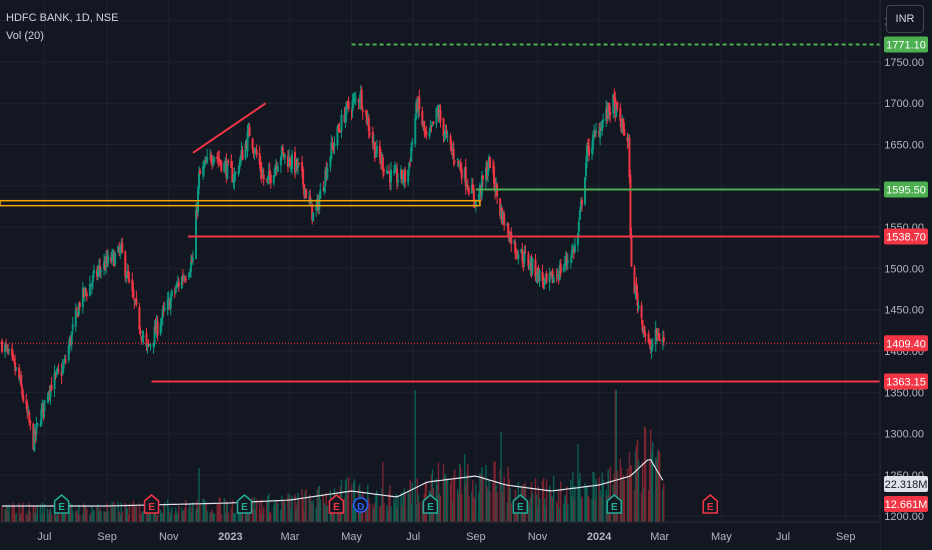 The width and height of the screenshot is (932, 550). What do you see at coordinates (906, 382) in the screenshot?
I see `price-level-label: 1363.15` at bounding box center [906, 382].